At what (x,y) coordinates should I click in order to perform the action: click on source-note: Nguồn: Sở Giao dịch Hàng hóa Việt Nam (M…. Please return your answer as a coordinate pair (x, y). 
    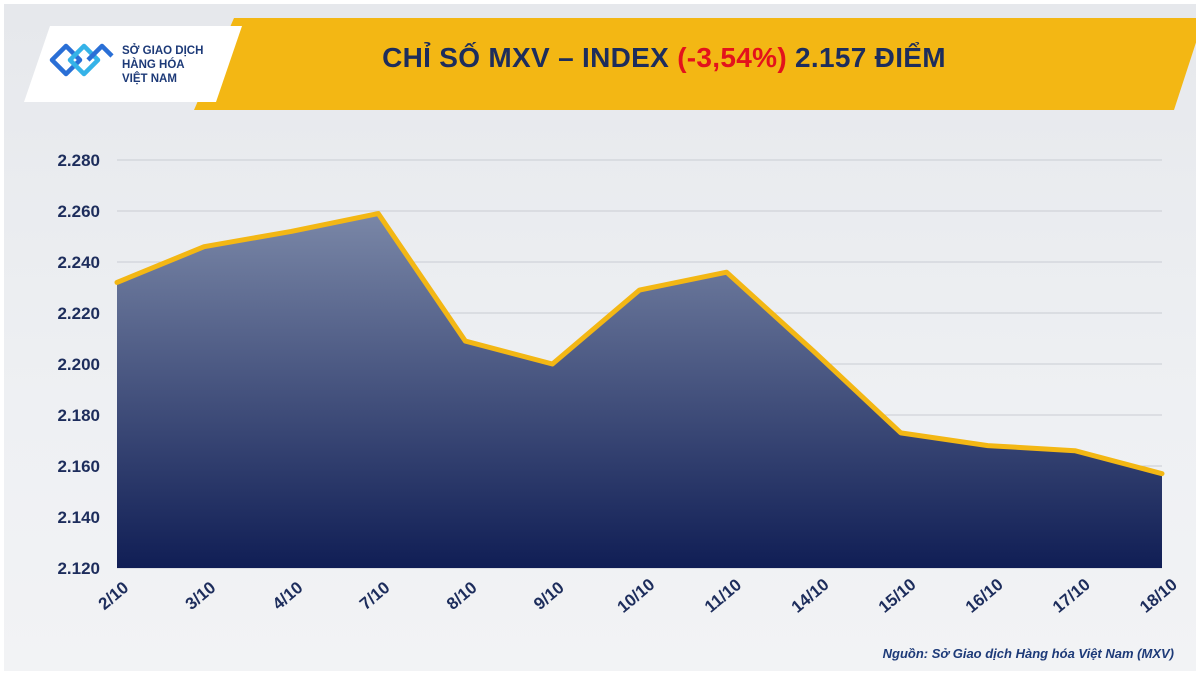
    Looking at the image, I should click on (1028, 653).